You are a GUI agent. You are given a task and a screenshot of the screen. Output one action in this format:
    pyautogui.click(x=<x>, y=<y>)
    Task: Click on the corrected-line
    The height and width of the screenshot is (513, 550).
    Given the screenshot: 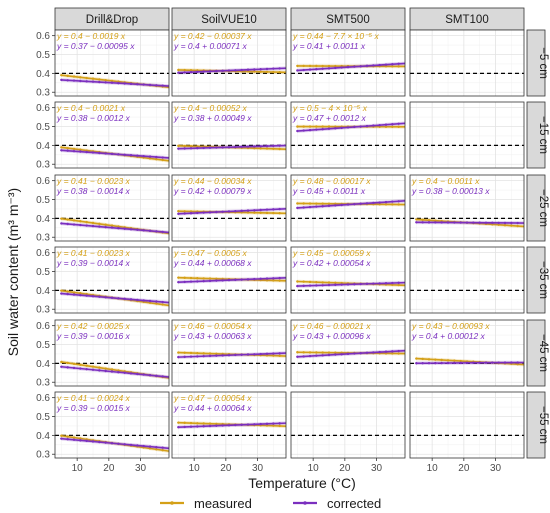 What is the action you would take?
    pyautogui.click(x=470, y=222)
    